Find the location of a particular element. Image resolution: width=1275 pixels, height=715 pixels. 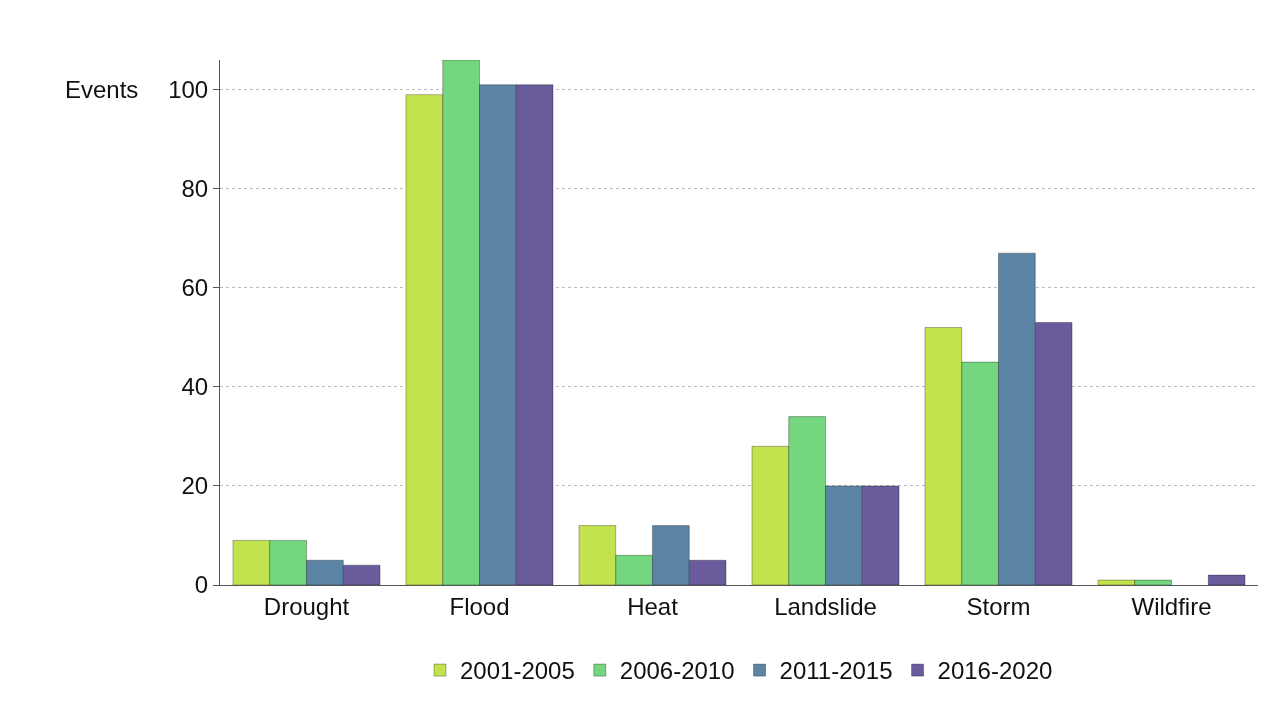

y-tick-label: 60 is located at coordinates (195, 288).